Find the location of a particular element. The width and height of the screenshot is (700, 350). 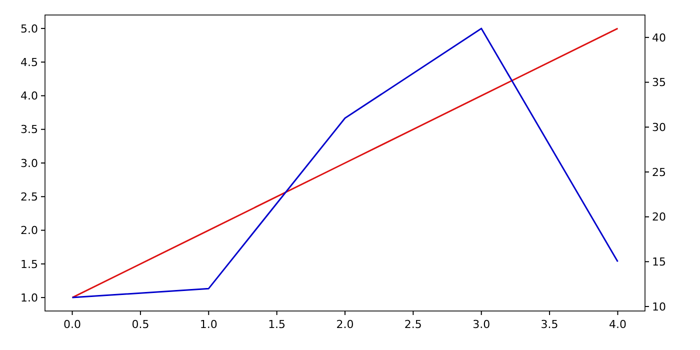

y2-tick-label: 35 is located at coordinates (659, 83).